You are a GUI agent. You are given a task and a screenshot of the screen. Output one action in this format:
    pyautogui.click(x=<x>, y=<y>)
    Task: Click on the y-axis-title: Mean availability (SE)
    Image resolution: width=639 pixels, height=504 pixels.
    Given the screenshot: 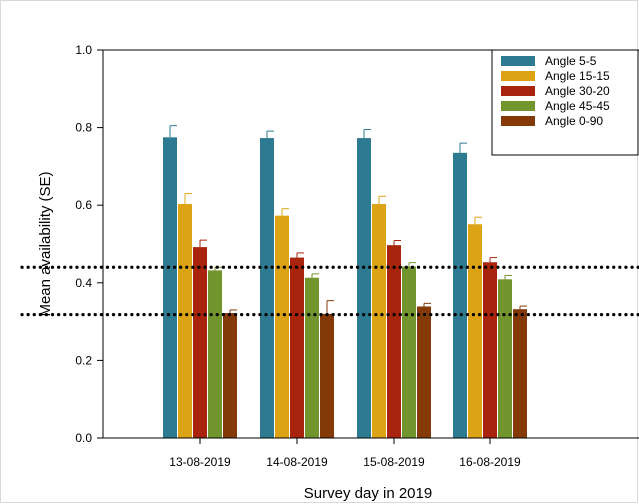 What is the action you would take?
    pyautogui.click(x=45, y=243)
    